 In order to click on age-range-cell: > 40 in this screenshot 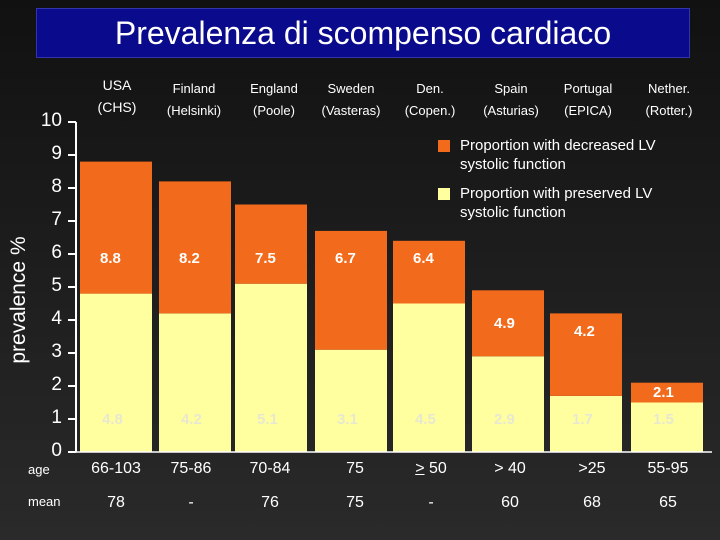, I will do `click(510, 468)`.